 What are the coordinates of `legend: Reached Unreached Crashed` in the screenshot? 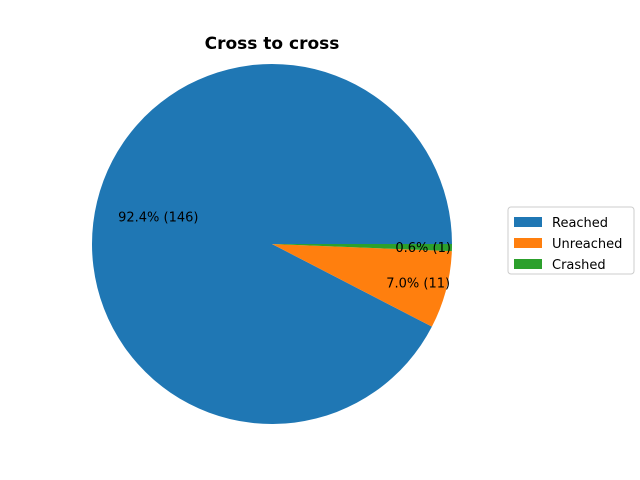 It's located at (571, 240).